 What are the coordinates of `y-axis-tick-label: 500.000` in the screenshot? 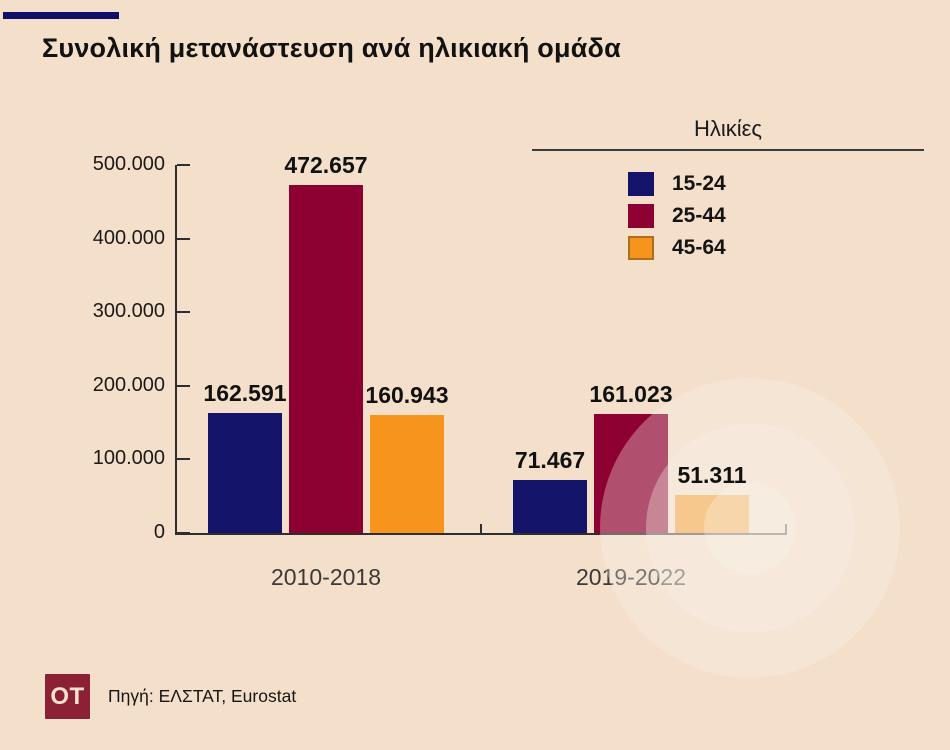 It's located at (128, 164).